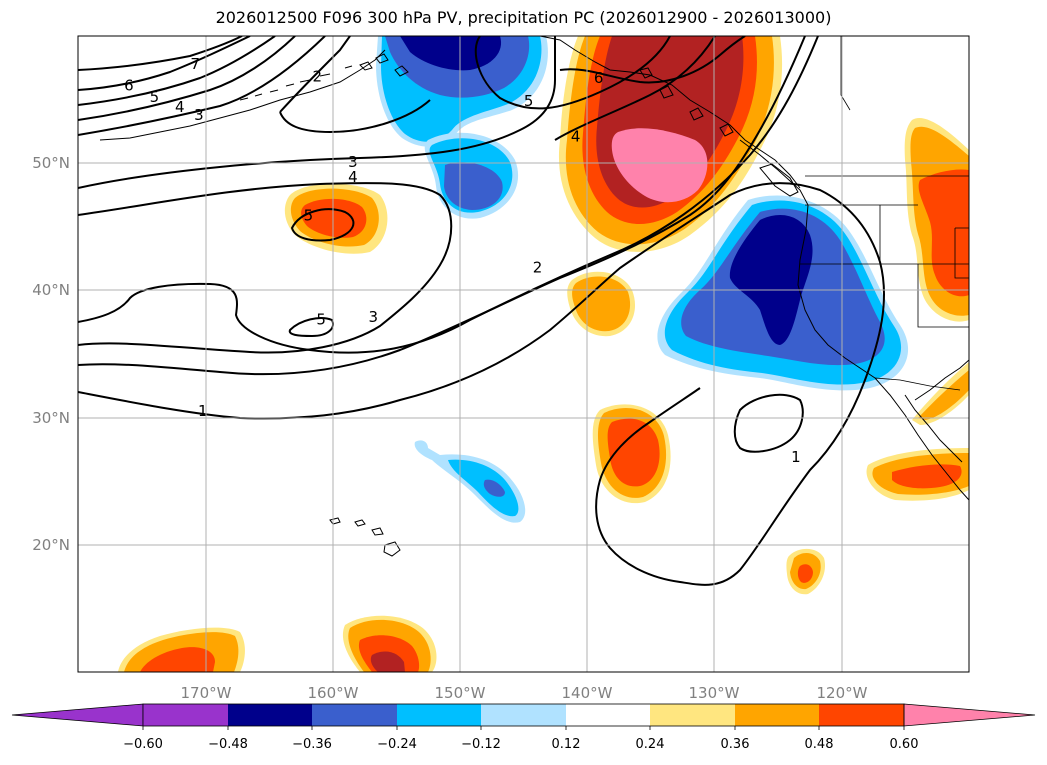 Image resolution: width=1047 pixels, height=765 pixels. I want to click on border-west-states, so click(884, 266).